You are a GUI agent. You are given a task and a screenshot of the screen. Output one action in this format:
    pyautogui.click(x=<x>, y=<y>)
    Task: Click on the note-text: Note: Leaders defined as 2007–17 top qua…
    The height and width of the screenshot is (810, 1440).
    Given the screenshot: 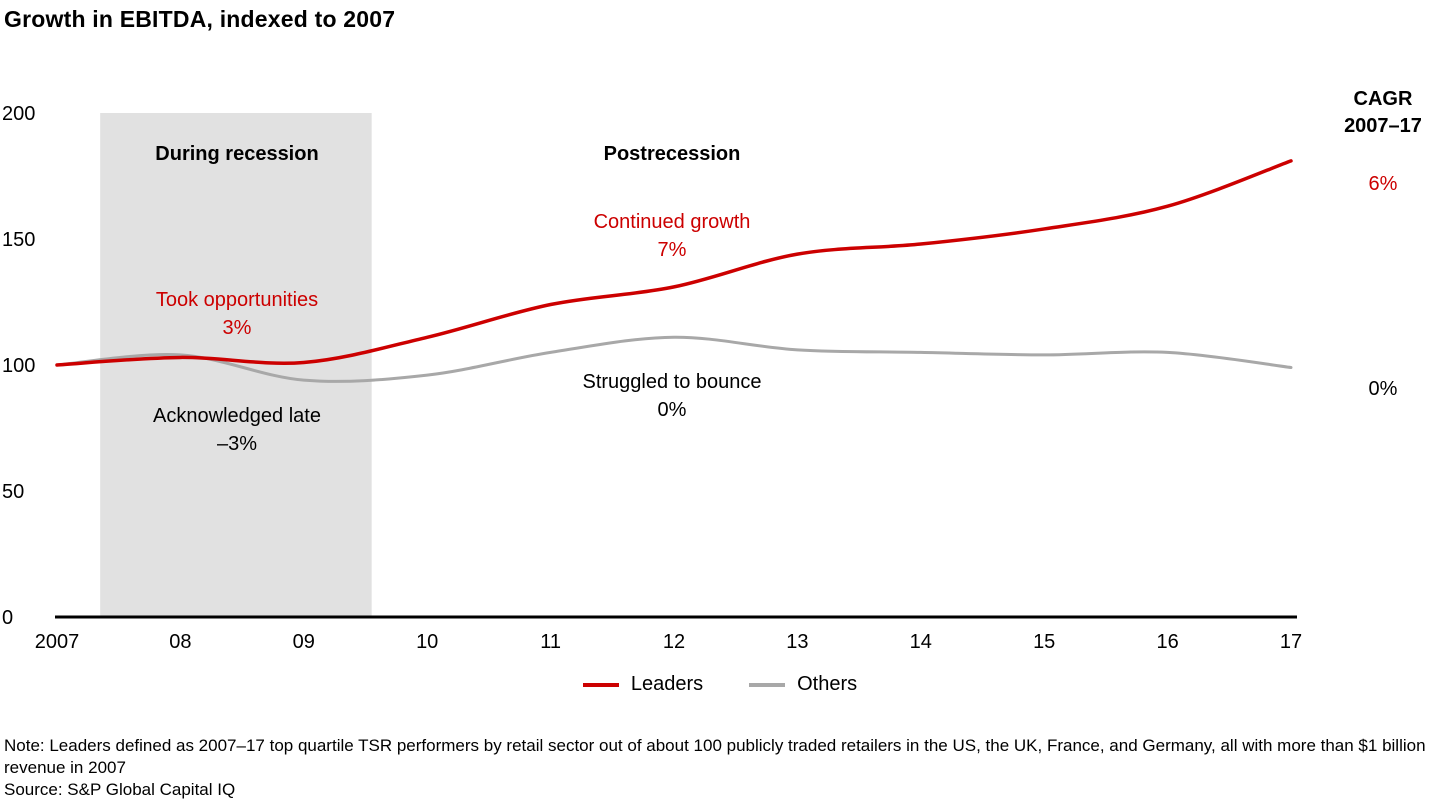 What is the action you would take?
    pyautogui.click(x=715, y=756)
    